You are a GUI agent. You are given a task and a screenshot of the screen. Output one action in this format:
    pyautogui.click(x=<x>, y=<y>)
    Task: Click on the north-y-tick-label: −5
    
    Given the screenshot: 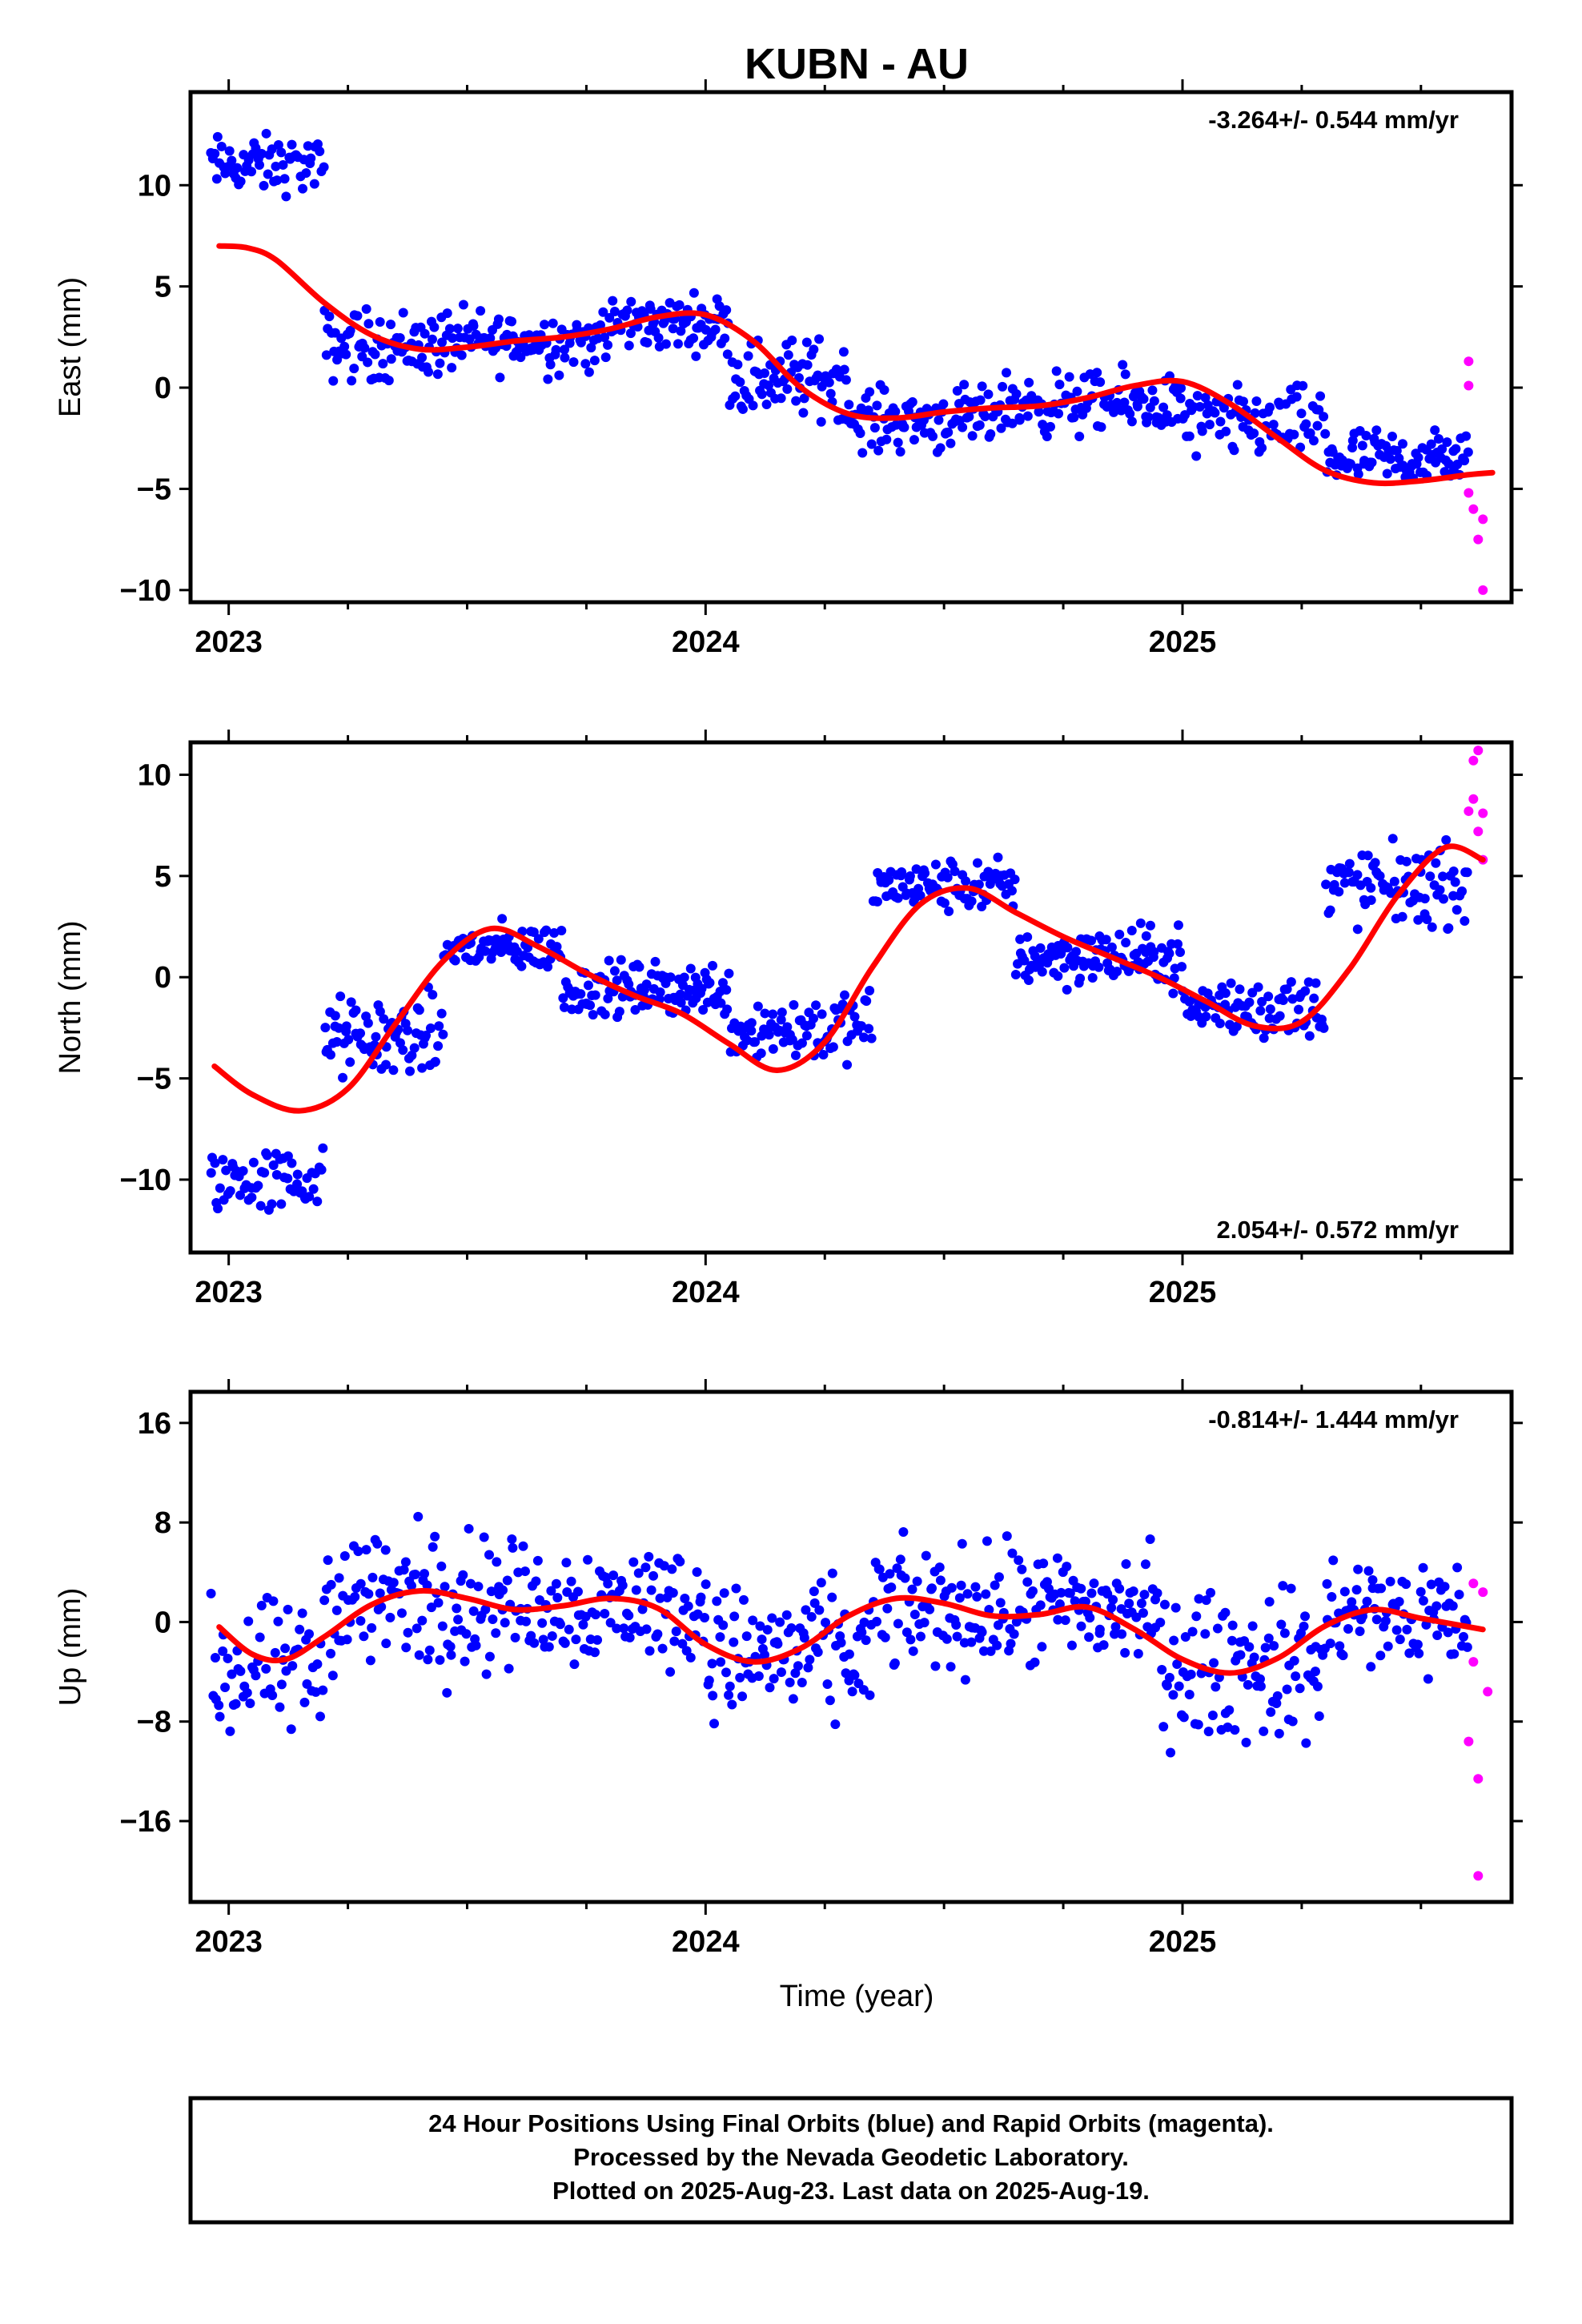 What is the action you would take?
    pyautogui.click(x=154, y=1079)
    